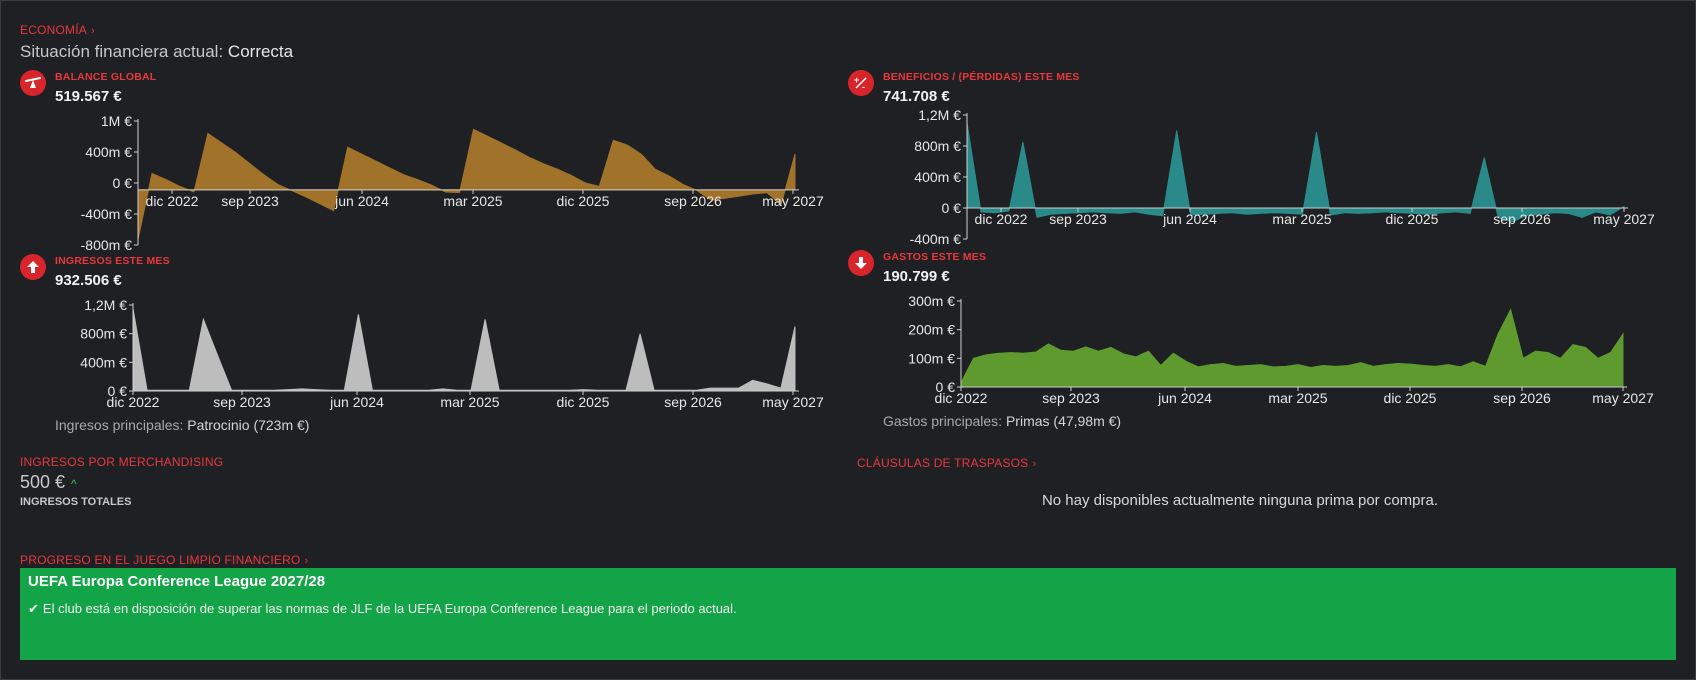 Image resolution: width=1696 pixels, height=680 pixels. What do you see at coordinates (935, 257) in the screenshot?
I see `expenses-title: GASTOS ESTE MES` at bounding box center [935, 257].